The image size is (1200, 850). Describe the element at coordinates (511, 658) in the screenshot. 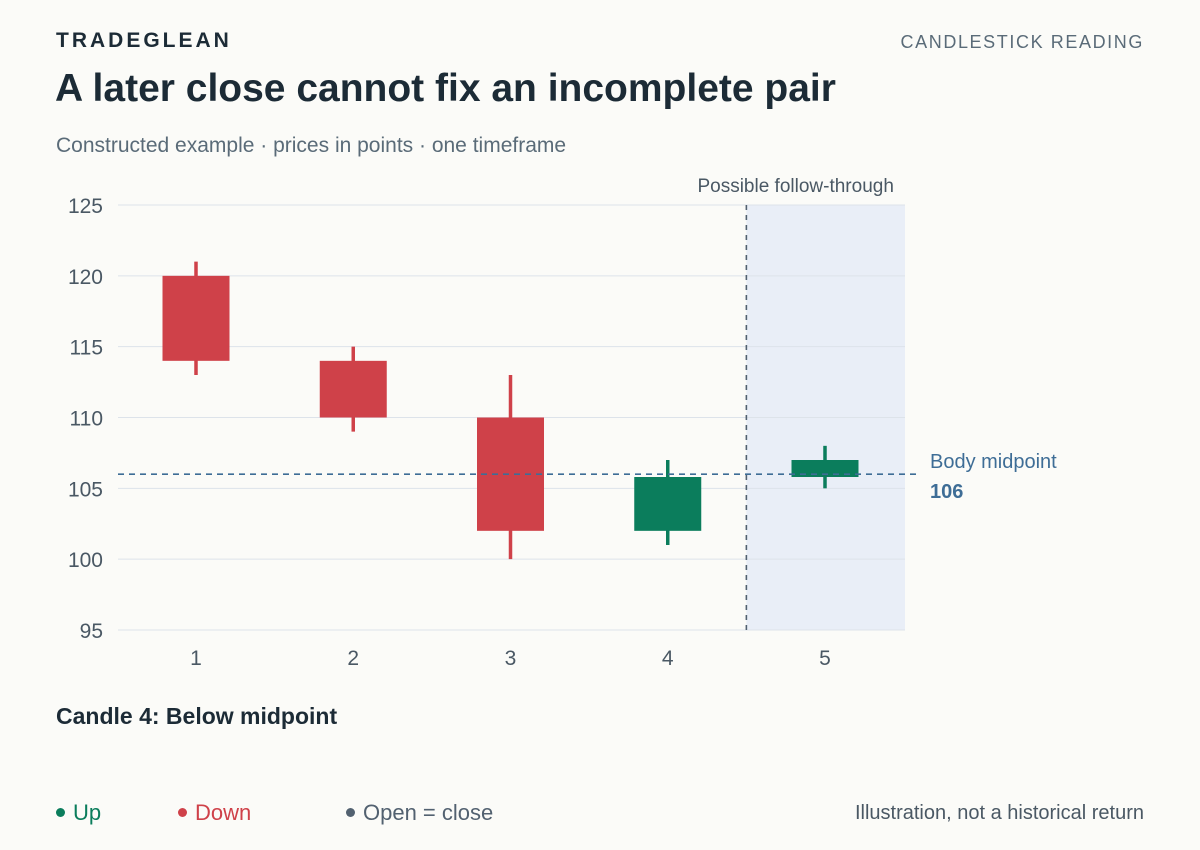

I see `x-tick-label: 3` at that location.